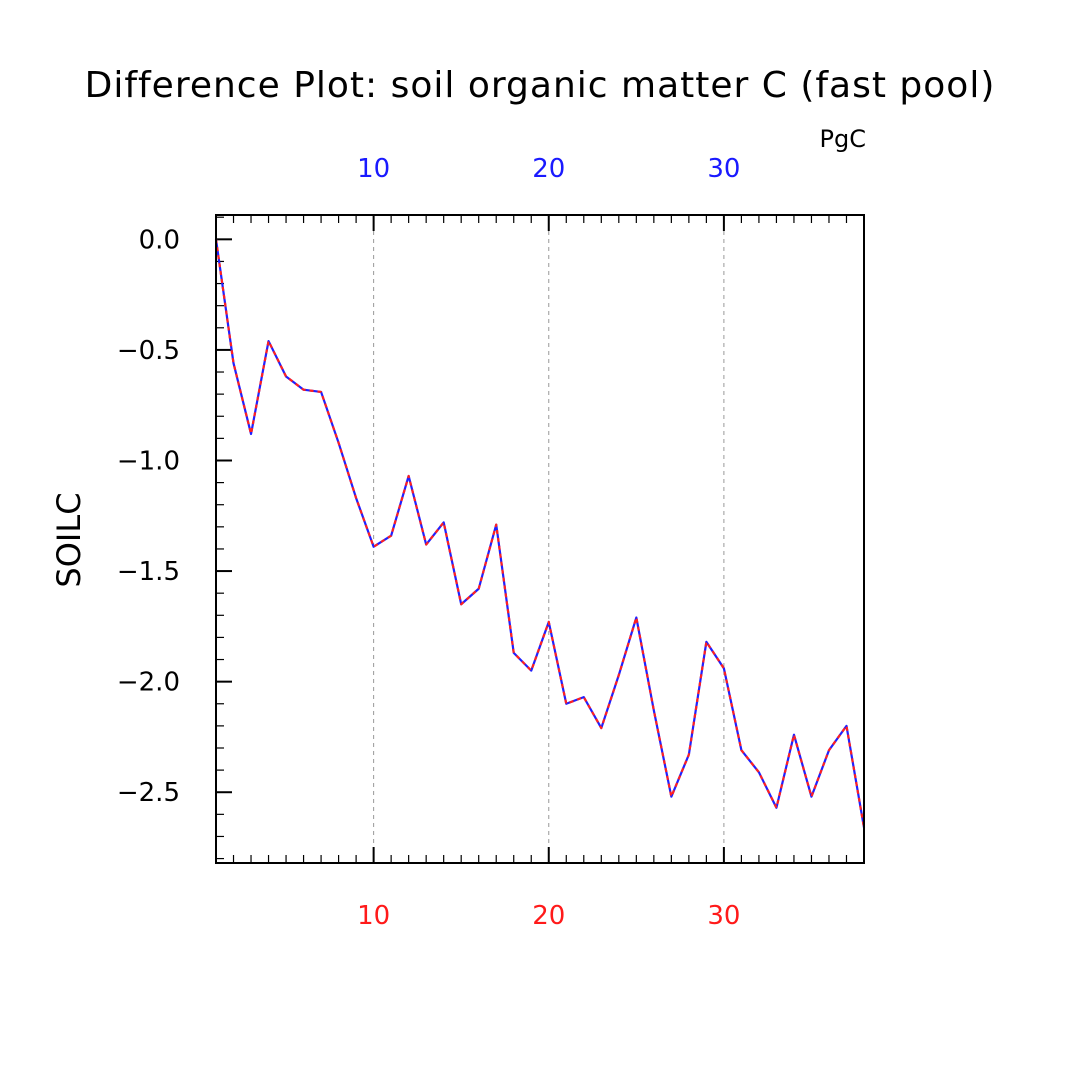 Image resolution: width=1080 pixels, height=1080 pixels. Describe the element at coordinates (843, 139) in the screenshot. I see `units-label: PgC` at that location.